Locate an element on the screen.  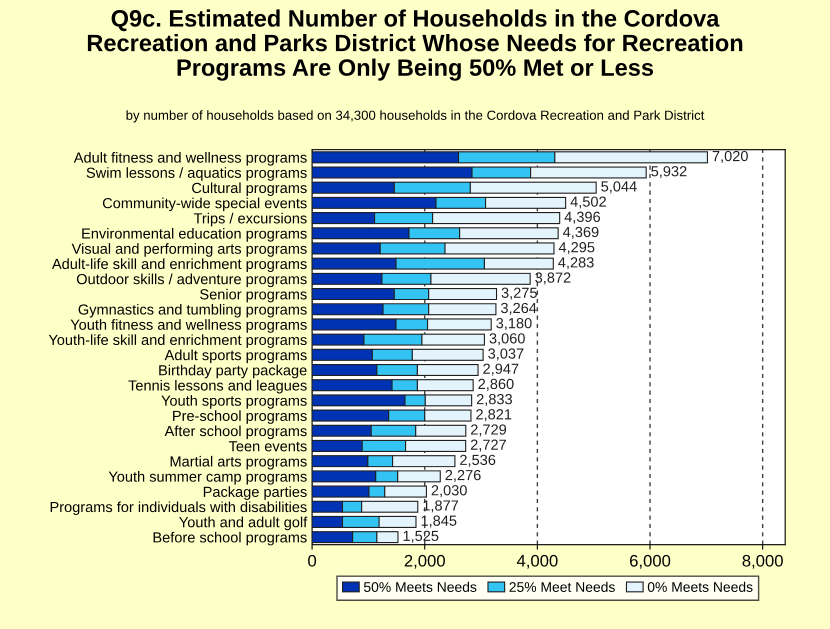
x-tick-label: 8,000 is located at coordinates (762, 561).